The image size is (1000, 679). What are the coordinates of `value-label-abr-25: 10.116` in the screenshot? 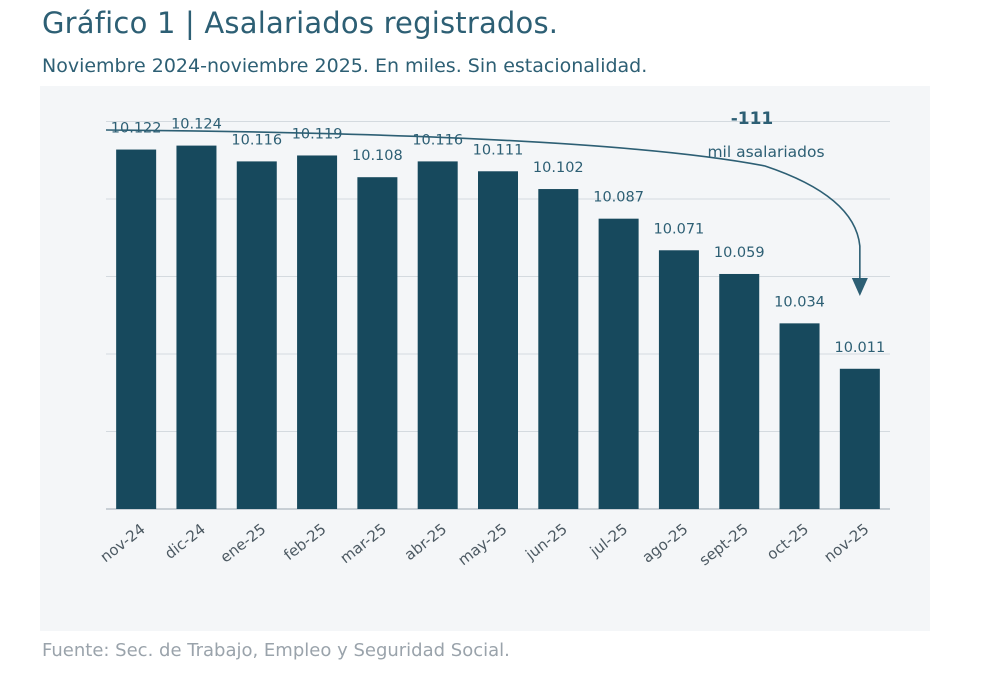 It's located at (437, 140).